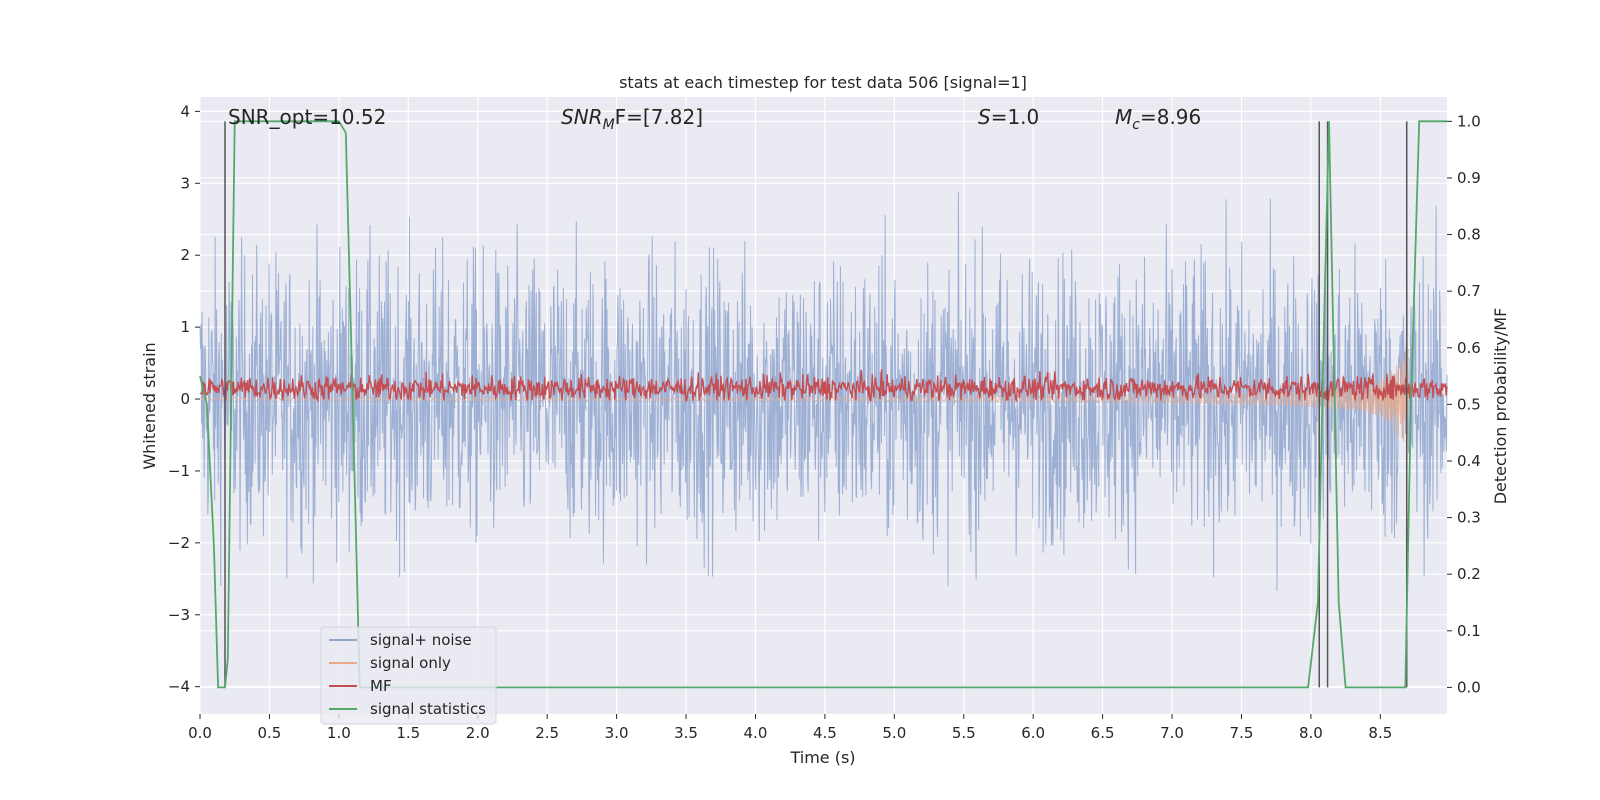 The width and height of the screenshot is (1600, 800). What do you see at coordinates (1469, 574) in the screenshot?
I see `y-right-tick-label: 0.2` at bounding box center [1469, 574].